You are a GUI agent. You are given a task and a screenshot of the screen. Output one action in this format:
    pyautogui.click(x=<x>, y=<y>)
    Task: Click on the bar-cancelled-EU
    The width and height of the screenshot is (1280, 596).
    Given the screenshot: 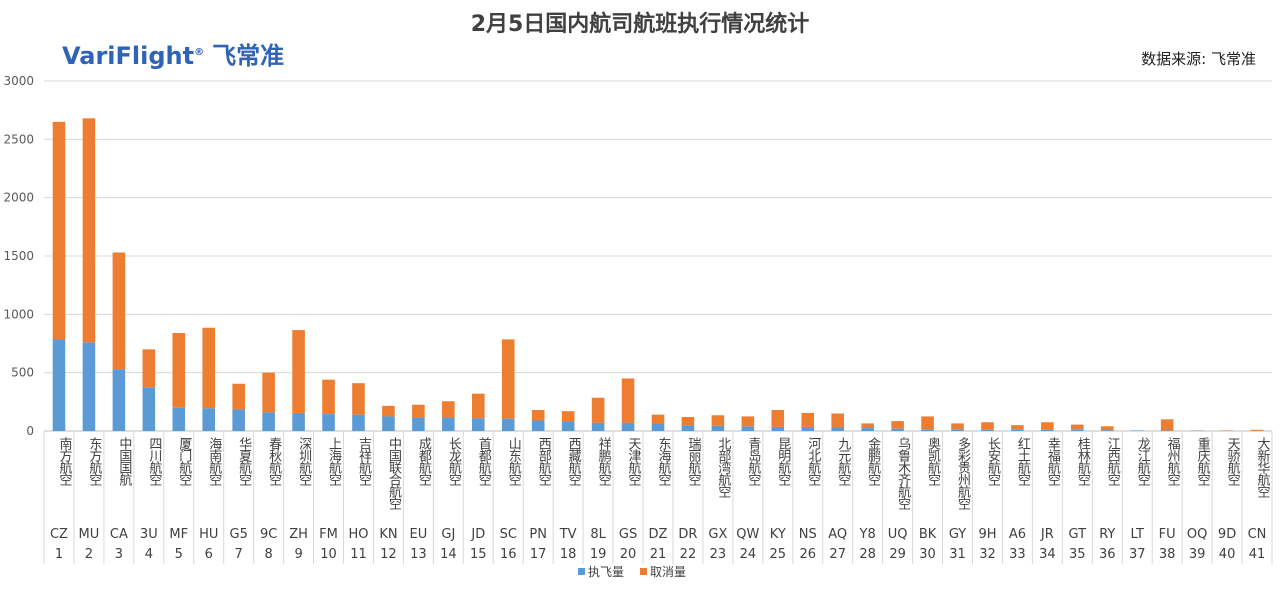 What is the action you would take?
    pyautogui.click(x=418, y=411)
    